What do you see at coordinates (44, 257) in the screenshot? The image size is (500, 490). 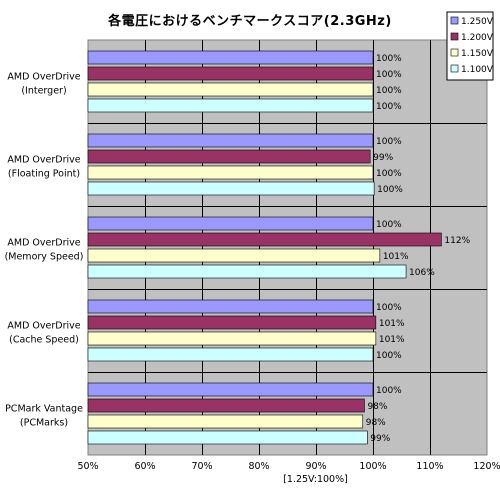 I see `category-label: (Memory Speed)` at bounding box center [44, 257].